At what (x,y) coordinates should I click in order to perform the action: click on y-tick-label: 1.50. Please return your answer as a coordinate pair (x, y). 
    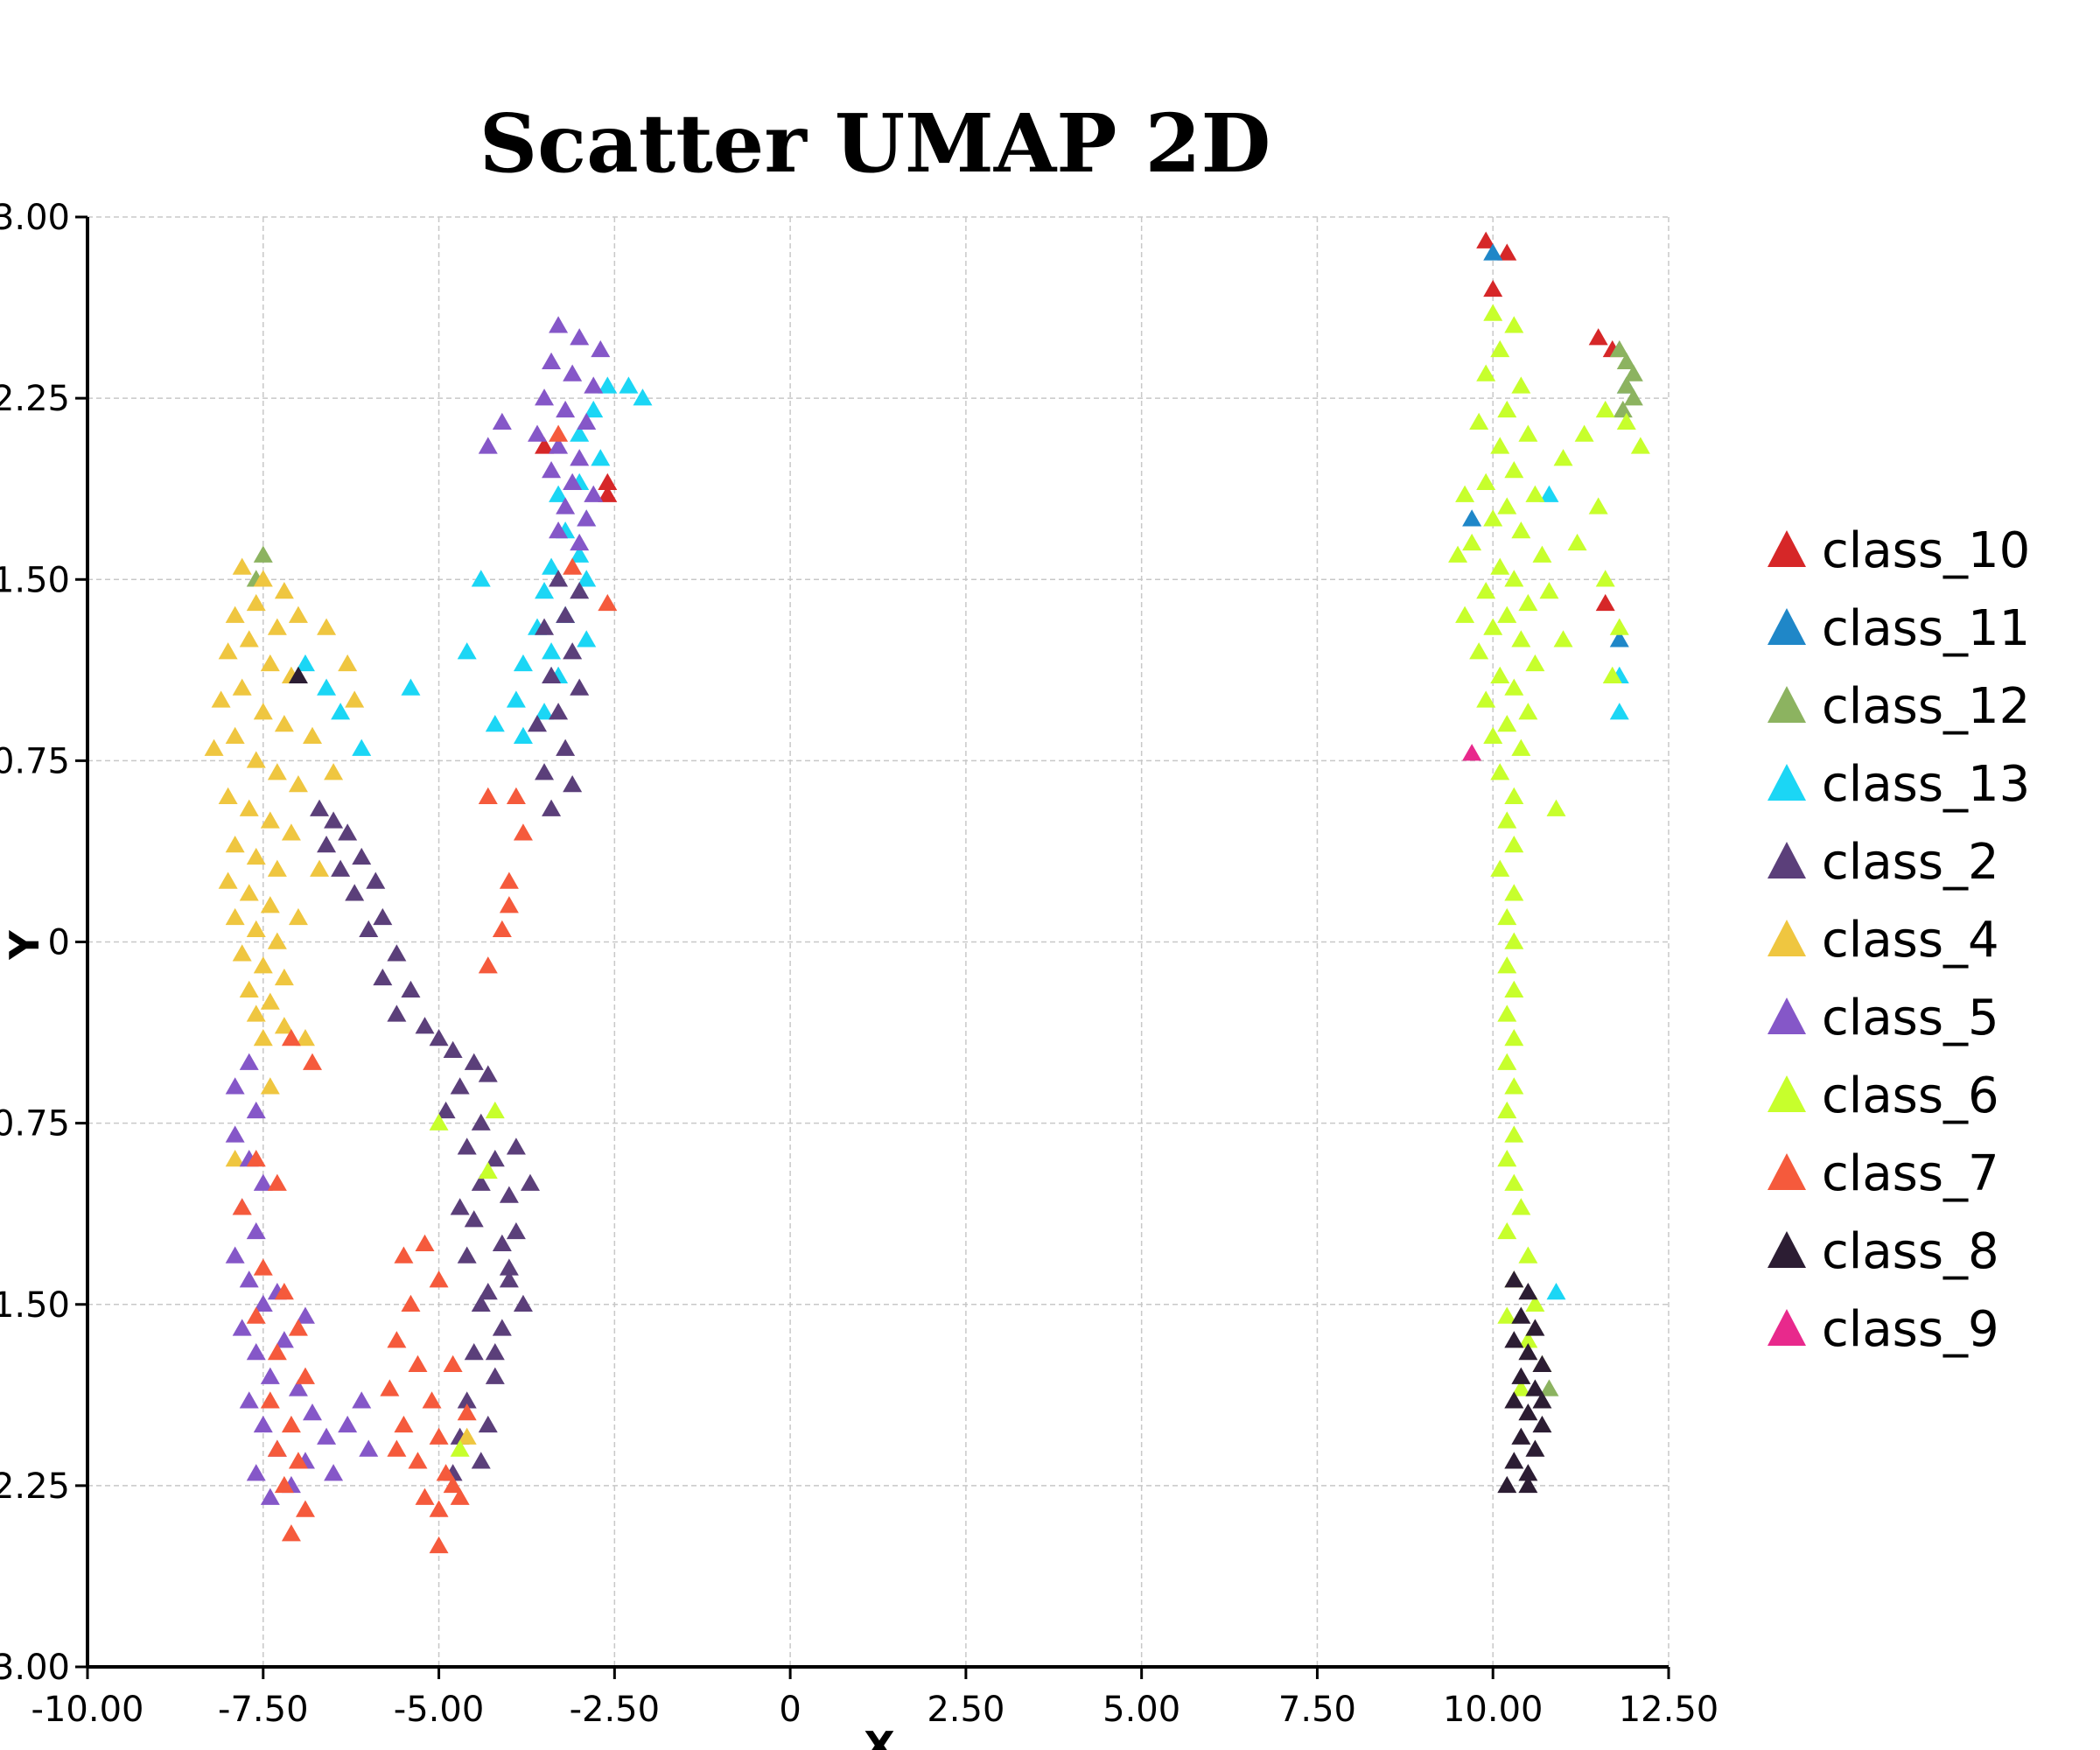
    Looking at the image, I should click on (35, 580).